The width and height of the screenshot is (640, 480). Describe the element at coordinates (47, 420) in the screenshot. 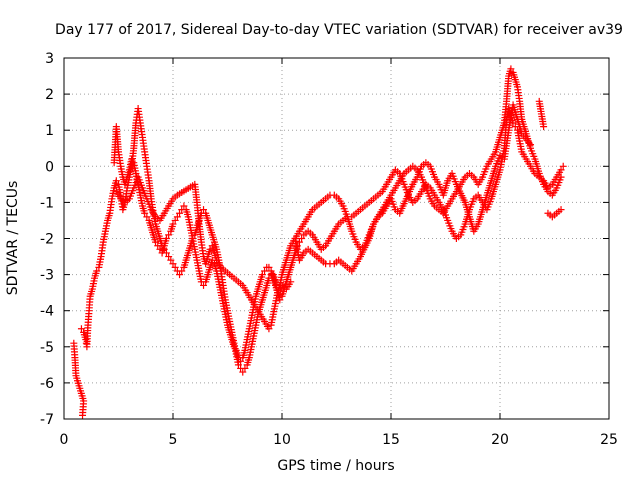

I see `y-tick-label: -7` at that location.